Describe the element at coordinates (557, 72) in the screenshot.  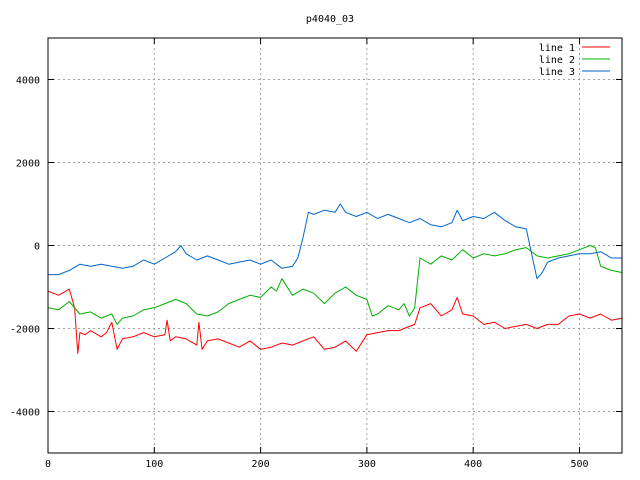
I see `legend-label: line 3` at that location.